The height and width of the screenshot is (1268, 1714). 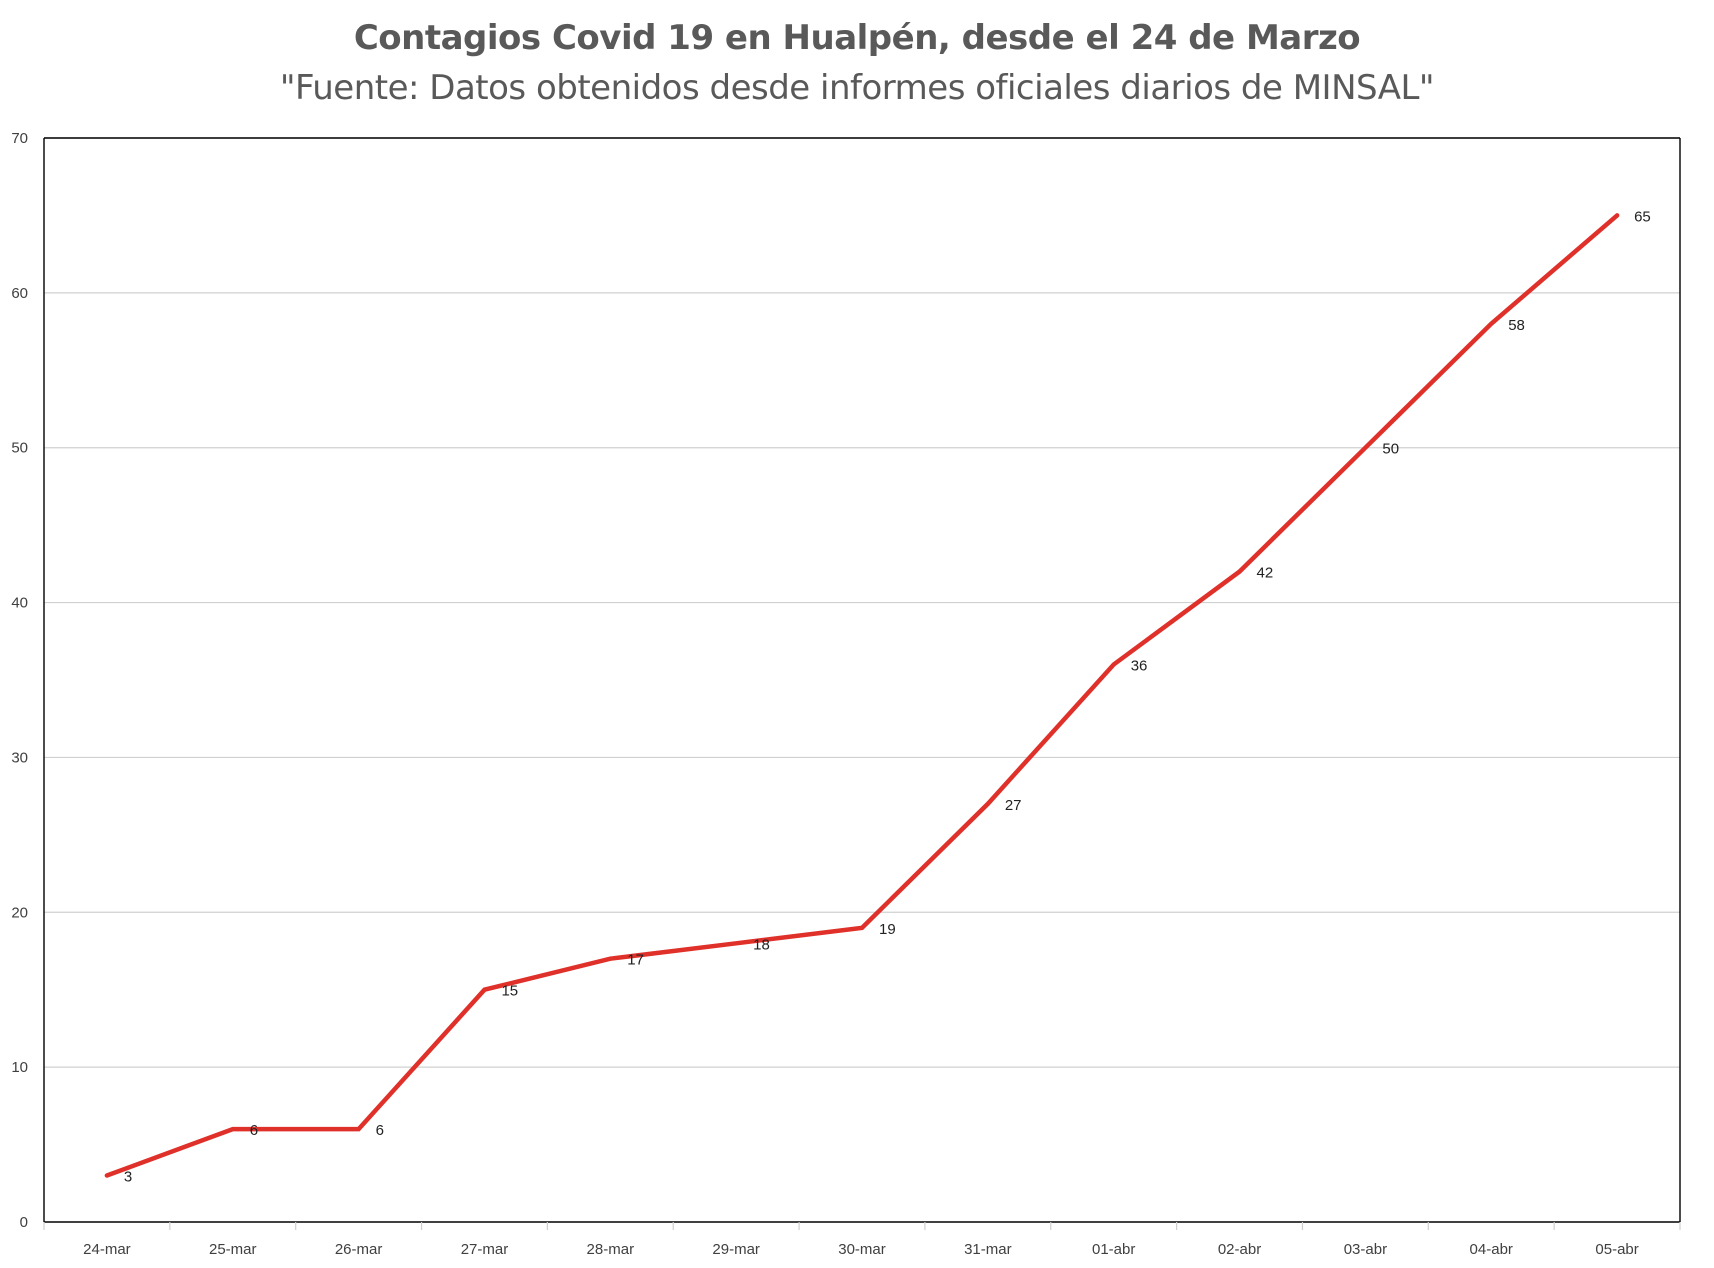 I want to click on x-tick-label: 04-abr, so click(x=1491, y=1249).